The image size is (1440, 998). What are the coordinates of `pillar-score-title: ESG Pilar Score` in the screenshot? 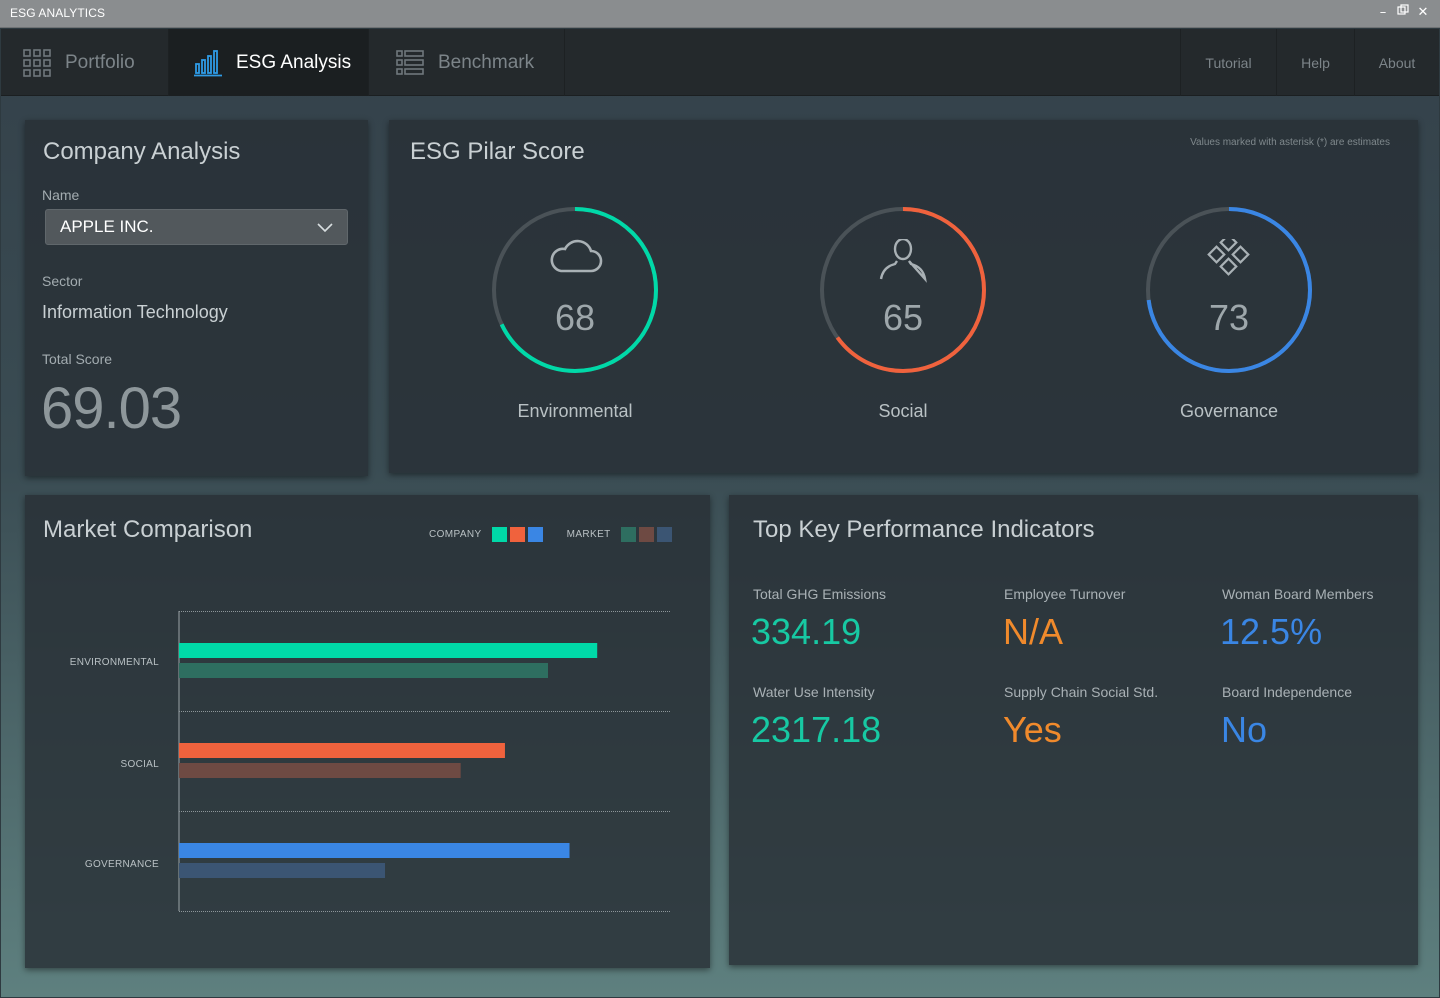 It's located at (497, 151).